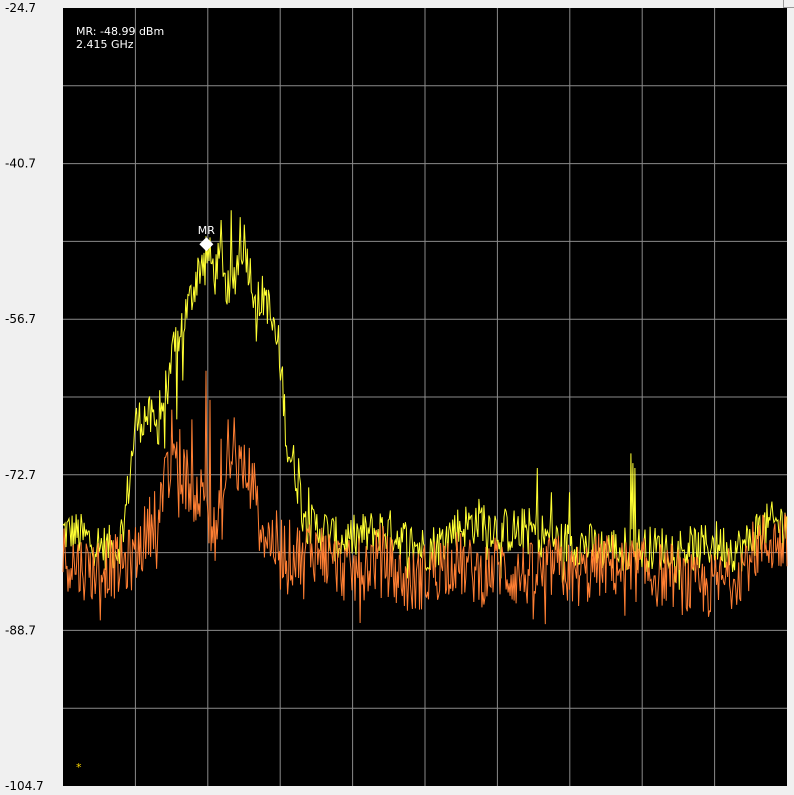  I want to click on y-tick-label: -88.7, so click(20, 630).